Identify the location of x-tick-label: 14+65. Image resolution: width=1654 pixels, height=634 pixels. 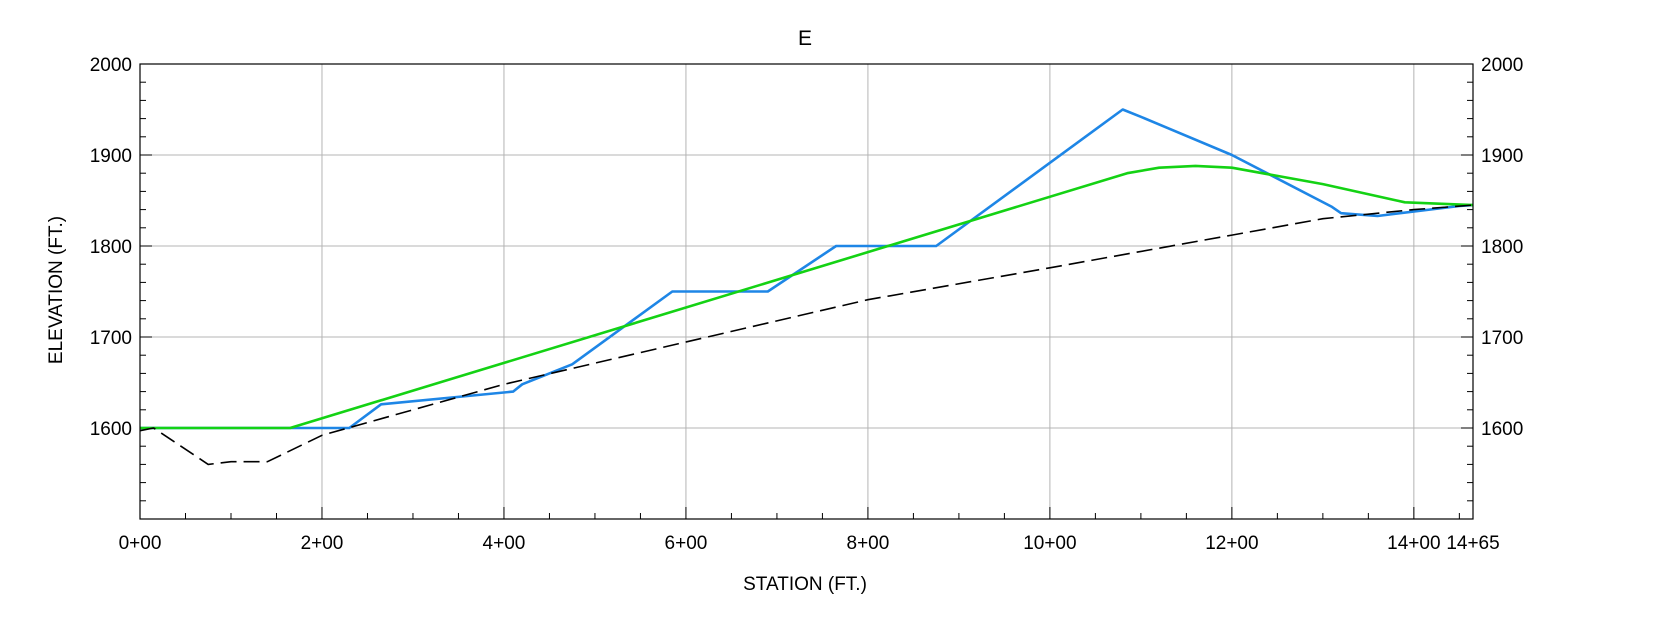
(1472, 543).